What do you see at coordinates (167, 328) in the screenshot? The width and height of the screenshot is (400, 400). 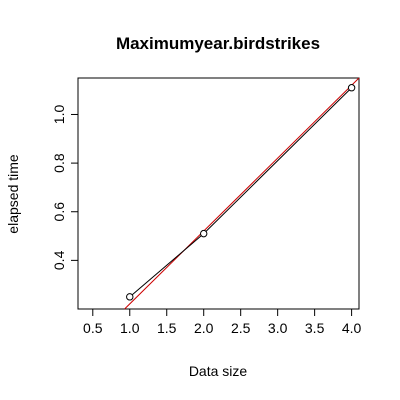 I see `x-tick-label: 1.5` at bounding box center [167, 328].